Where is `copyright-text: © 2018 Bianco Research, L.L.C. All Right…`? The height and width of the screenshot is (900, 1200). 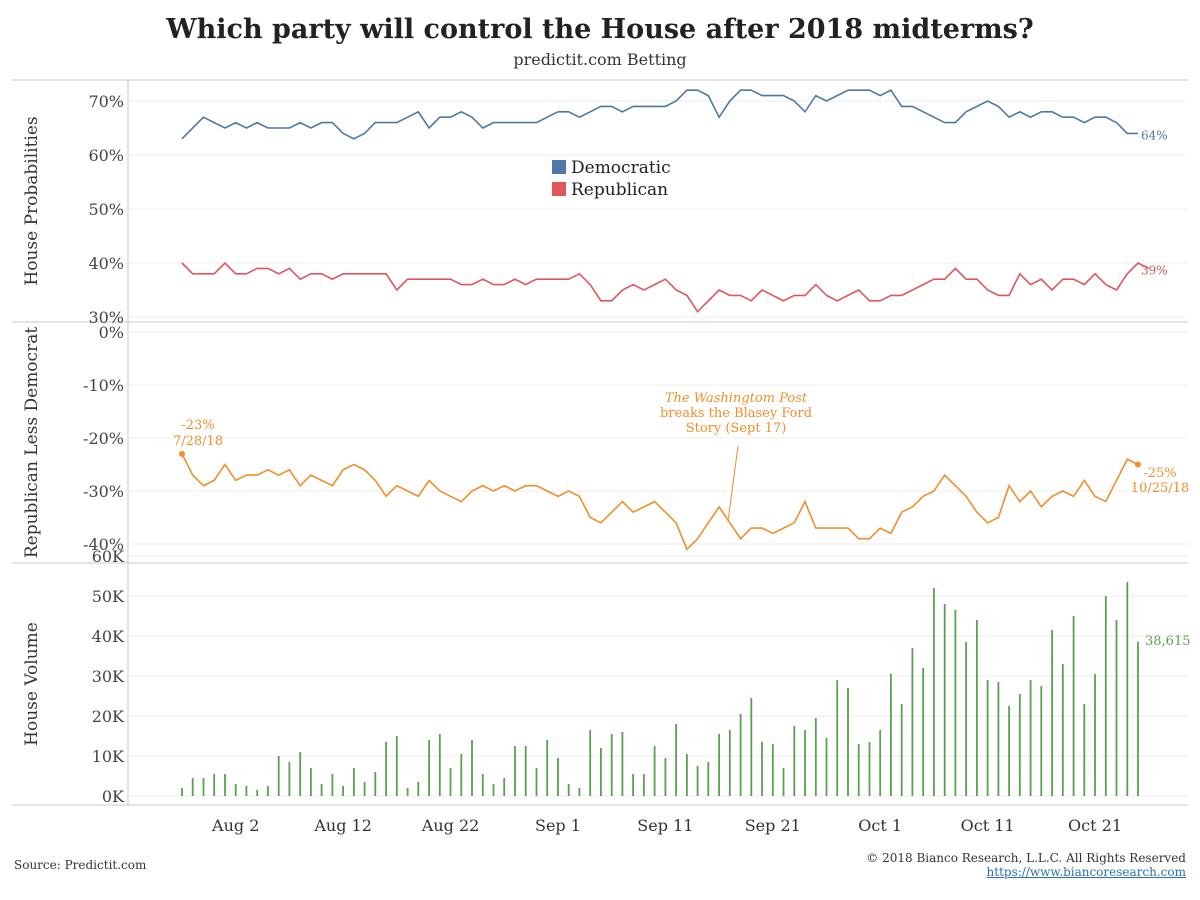
copyright-text: © 2018 Bianco Research, L.L.C. All Right… is located at coordinates (1026, 858).